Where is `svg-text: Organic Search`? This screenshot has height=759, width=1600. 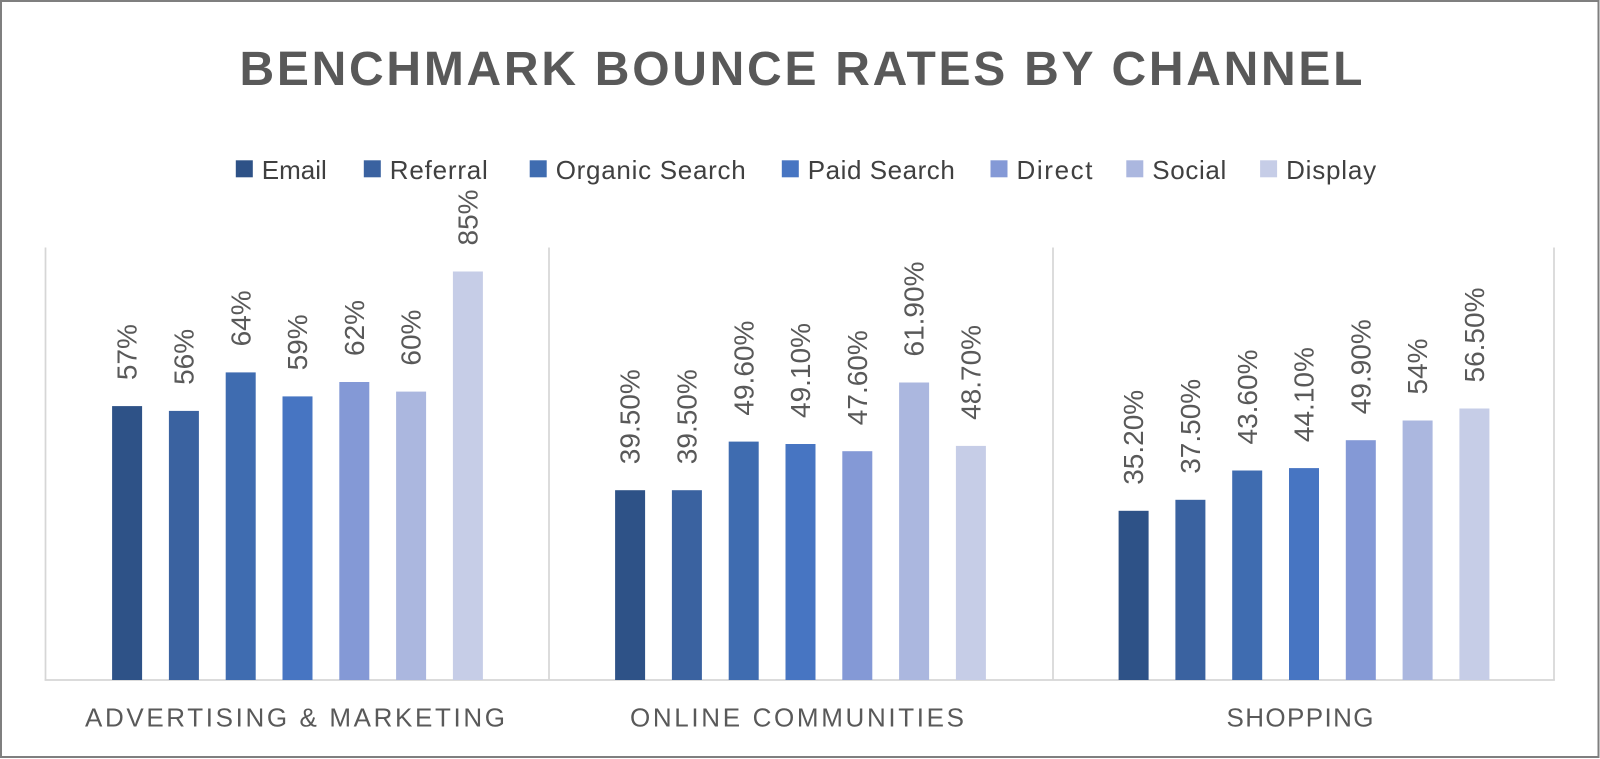
svg-text: Organic Search is located at coordinates (651, 170).